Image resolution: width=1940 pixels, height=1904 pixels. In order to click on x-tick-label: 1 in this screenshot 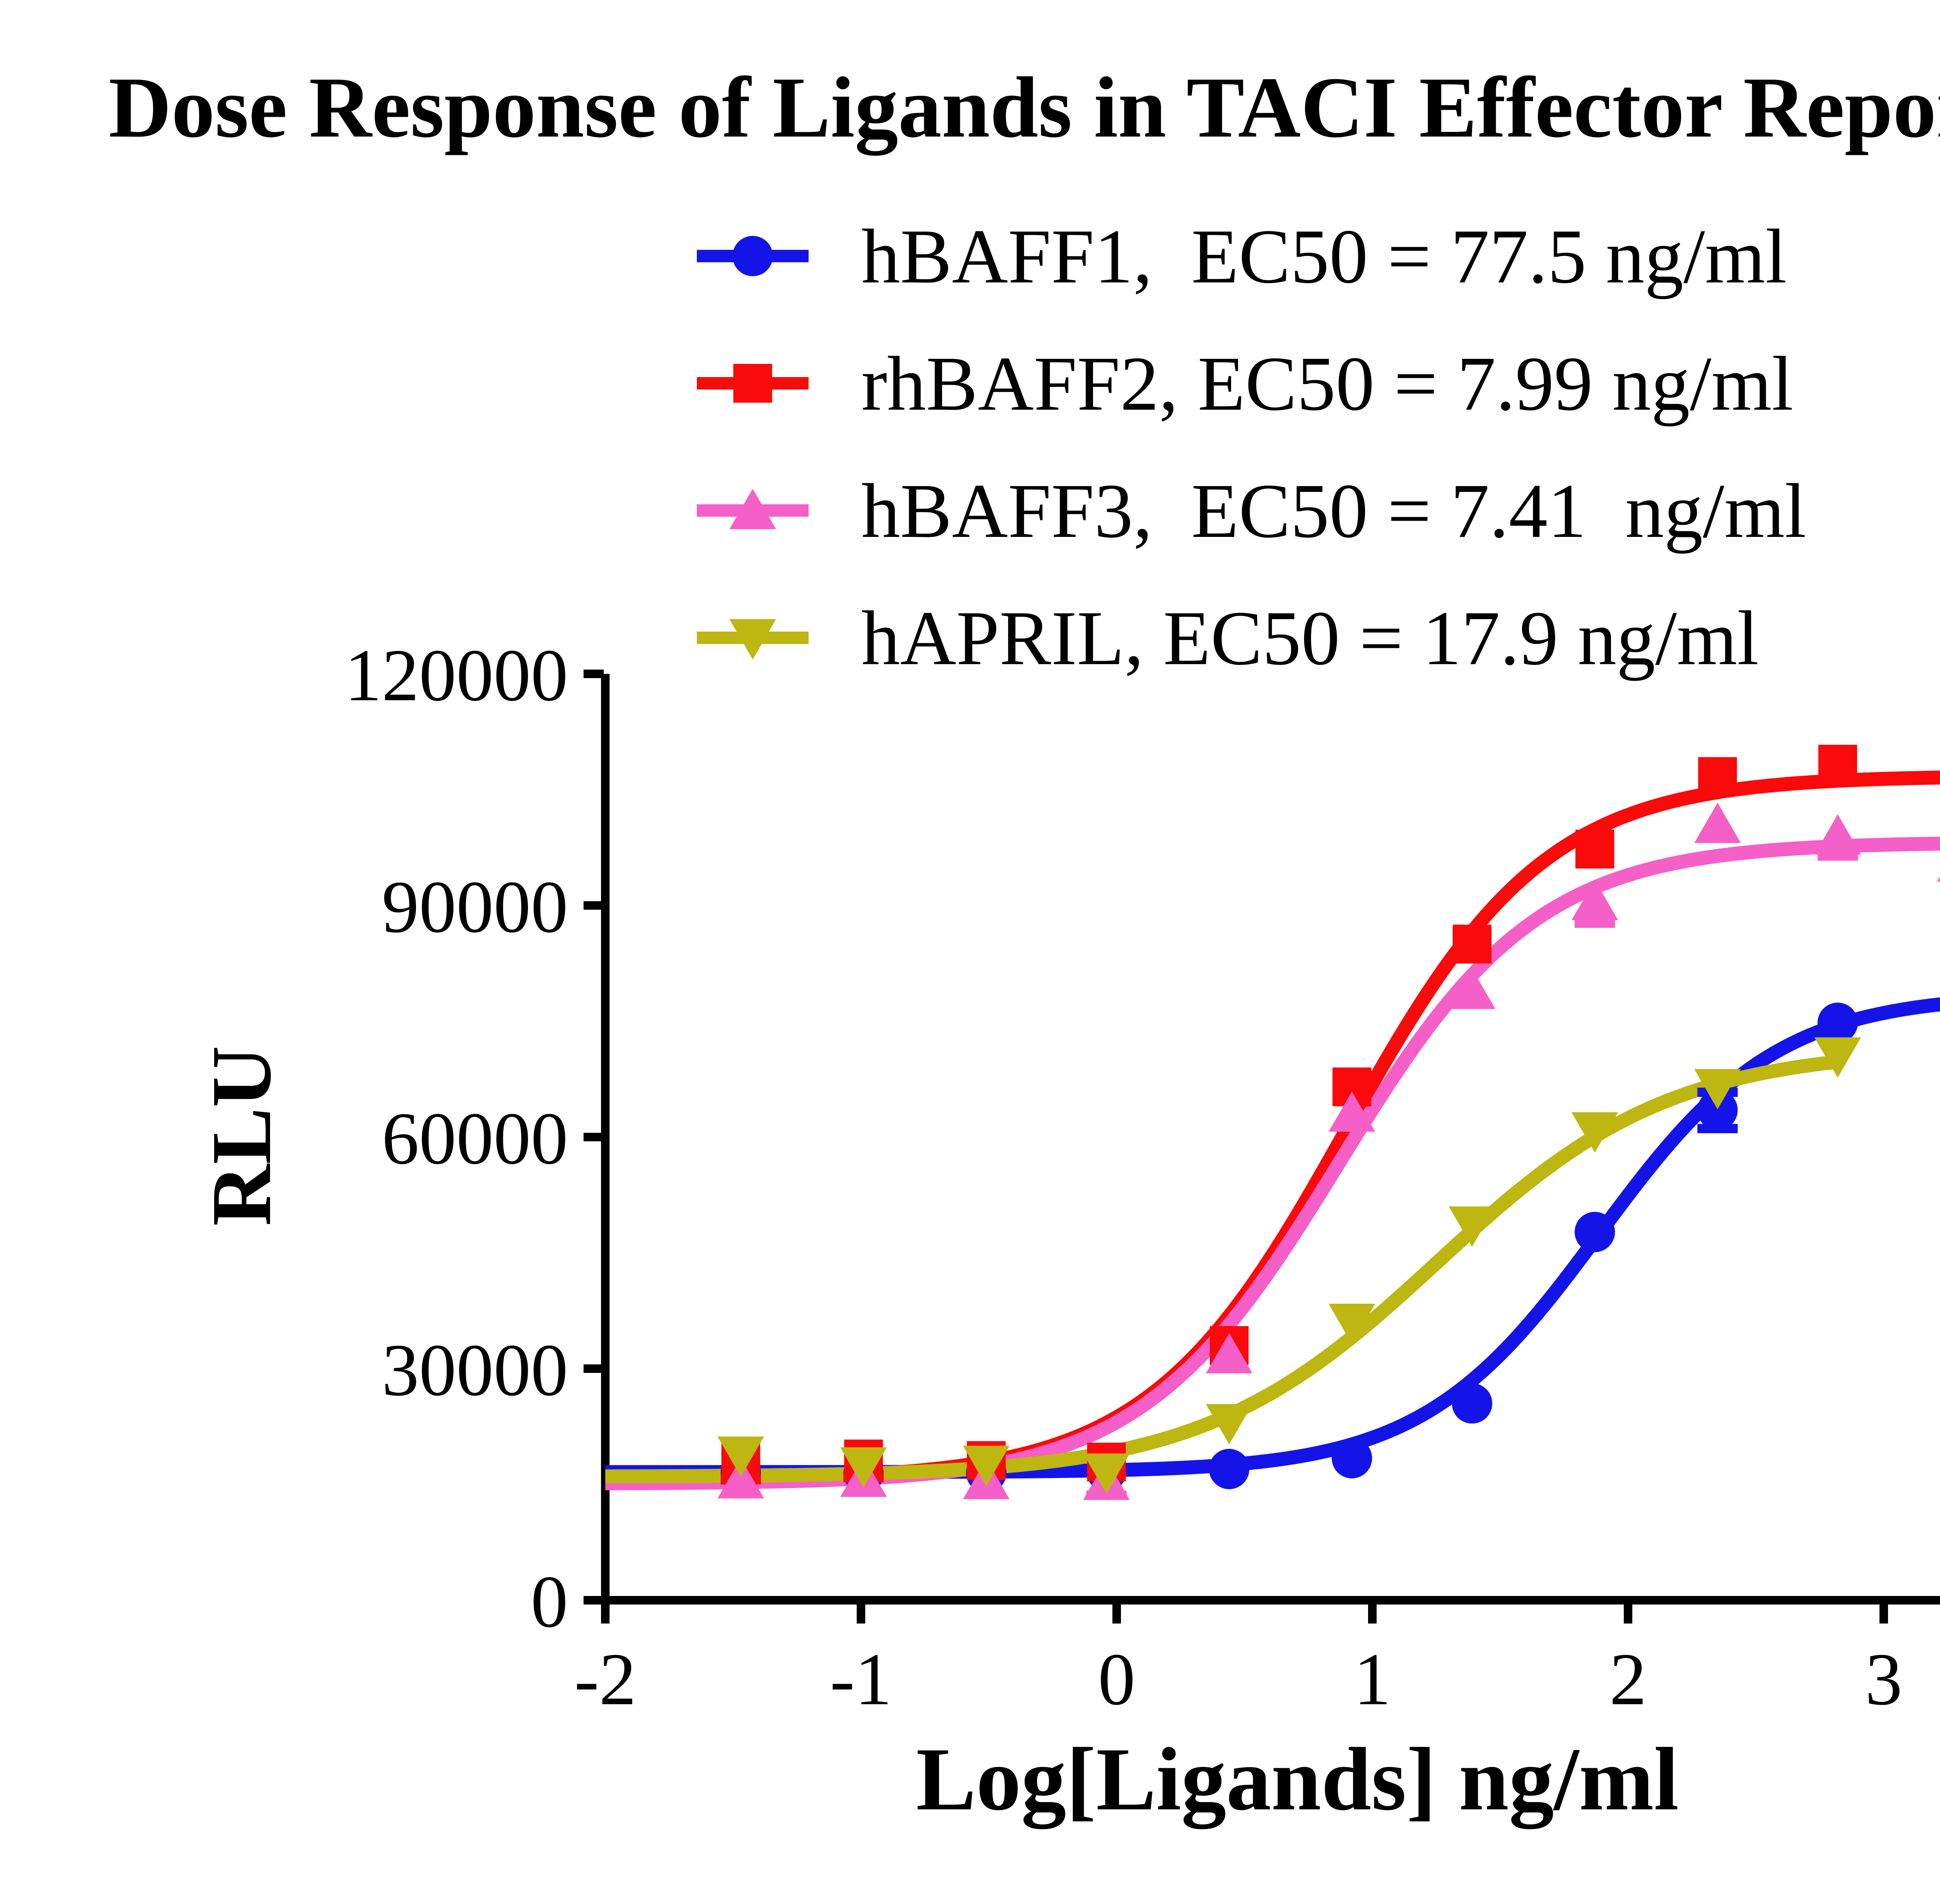, I will do `click(1372, 1680)`.